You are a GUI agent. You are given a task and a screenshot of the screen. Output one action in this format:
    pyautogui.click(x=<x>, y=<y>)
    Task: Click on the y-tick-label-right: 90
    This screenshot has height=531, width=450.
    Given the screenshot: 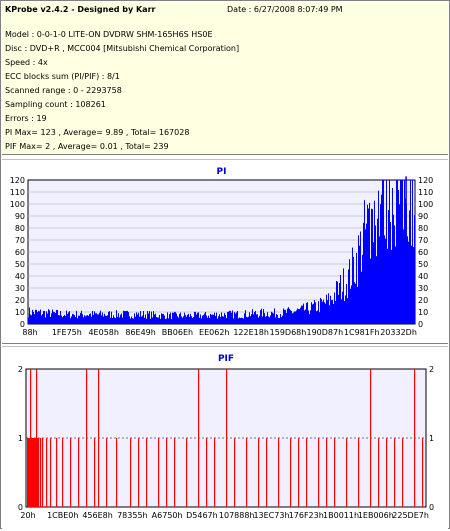 What is the action you would take?
    pyautogui.click(x=423, y=216)
    